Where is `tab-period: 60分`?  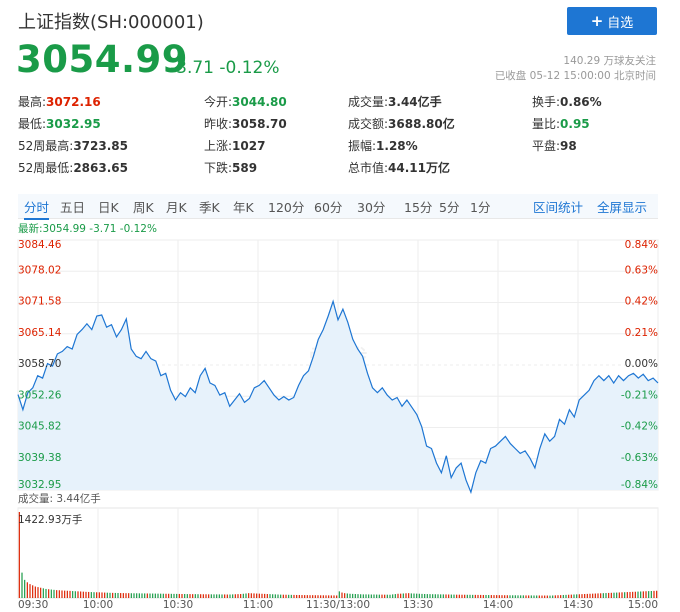
tab-period: 60分 is located at coordinates (328, 207).